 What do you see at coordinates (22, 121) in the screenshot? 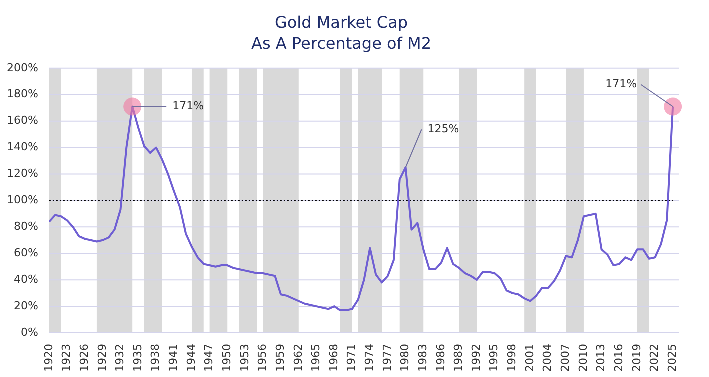
I see `y-tick-label: 160%` at bounding box center [22, 121].